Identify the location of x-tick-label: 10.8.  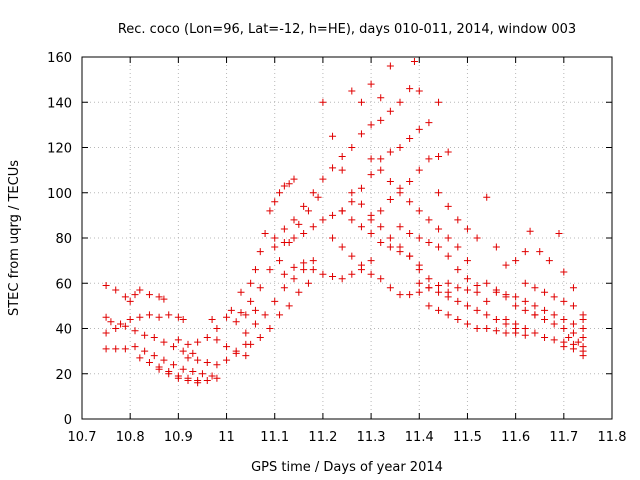
(130, 437).